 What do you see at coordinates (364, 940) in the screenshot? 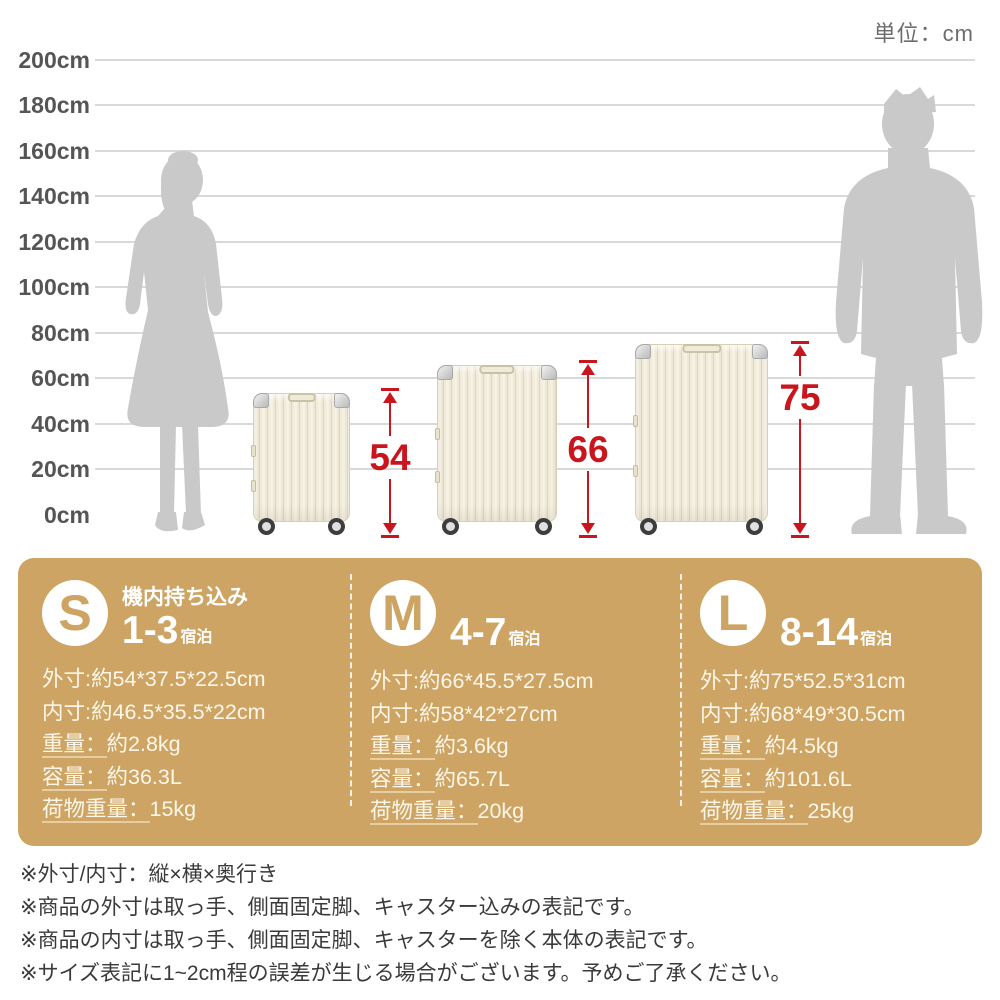
I see `footnote-inner-size: ※商品の内寸は取っ手、側面固定脚、キャスターを除く本体の表記です。` at bounding box center [364, 940].